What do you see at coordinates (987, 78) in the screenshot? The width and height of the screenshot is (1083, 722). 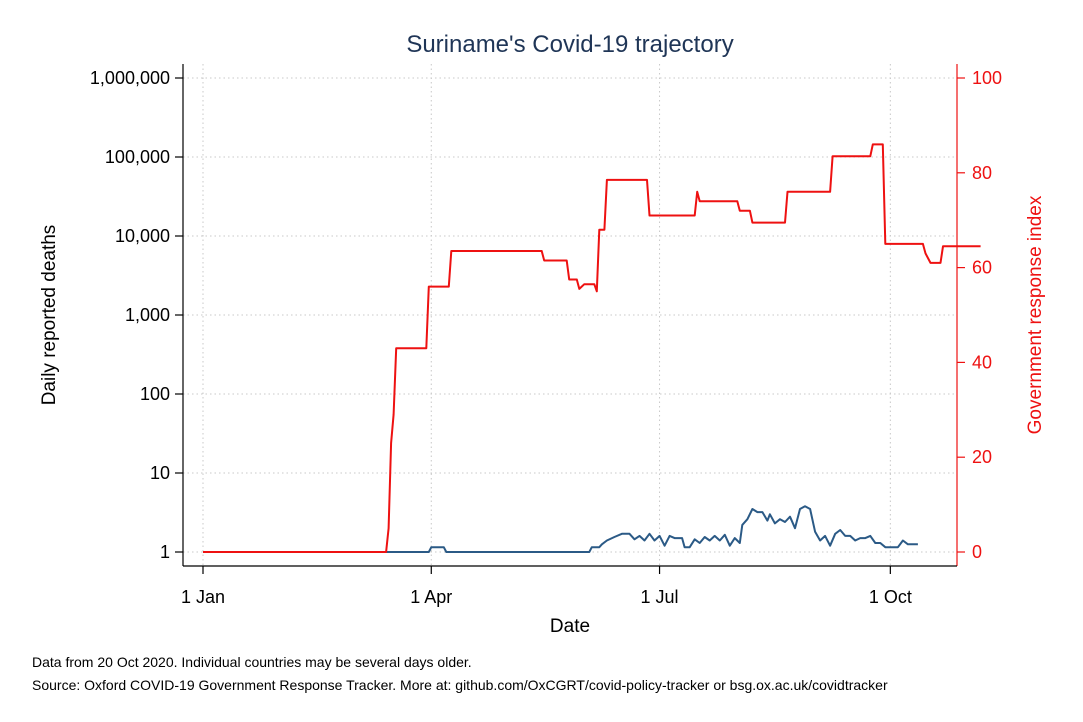 I see `y-right-tick-label: 100` at bounding box center [987, 78].